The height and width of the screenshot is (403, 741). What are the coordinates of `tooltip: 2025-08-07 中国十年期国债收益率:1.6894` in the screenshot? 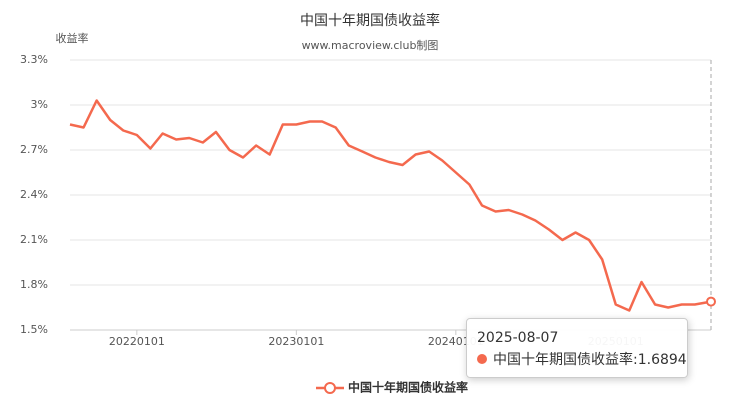 It's located at (577, 348).